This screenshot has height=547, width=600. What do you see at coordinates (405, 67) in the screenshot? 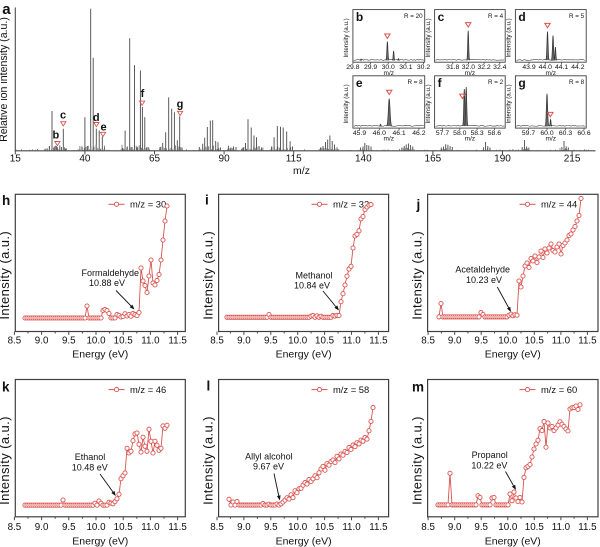
I see `svg-text: 30.1` at bounding box center [405, 67].